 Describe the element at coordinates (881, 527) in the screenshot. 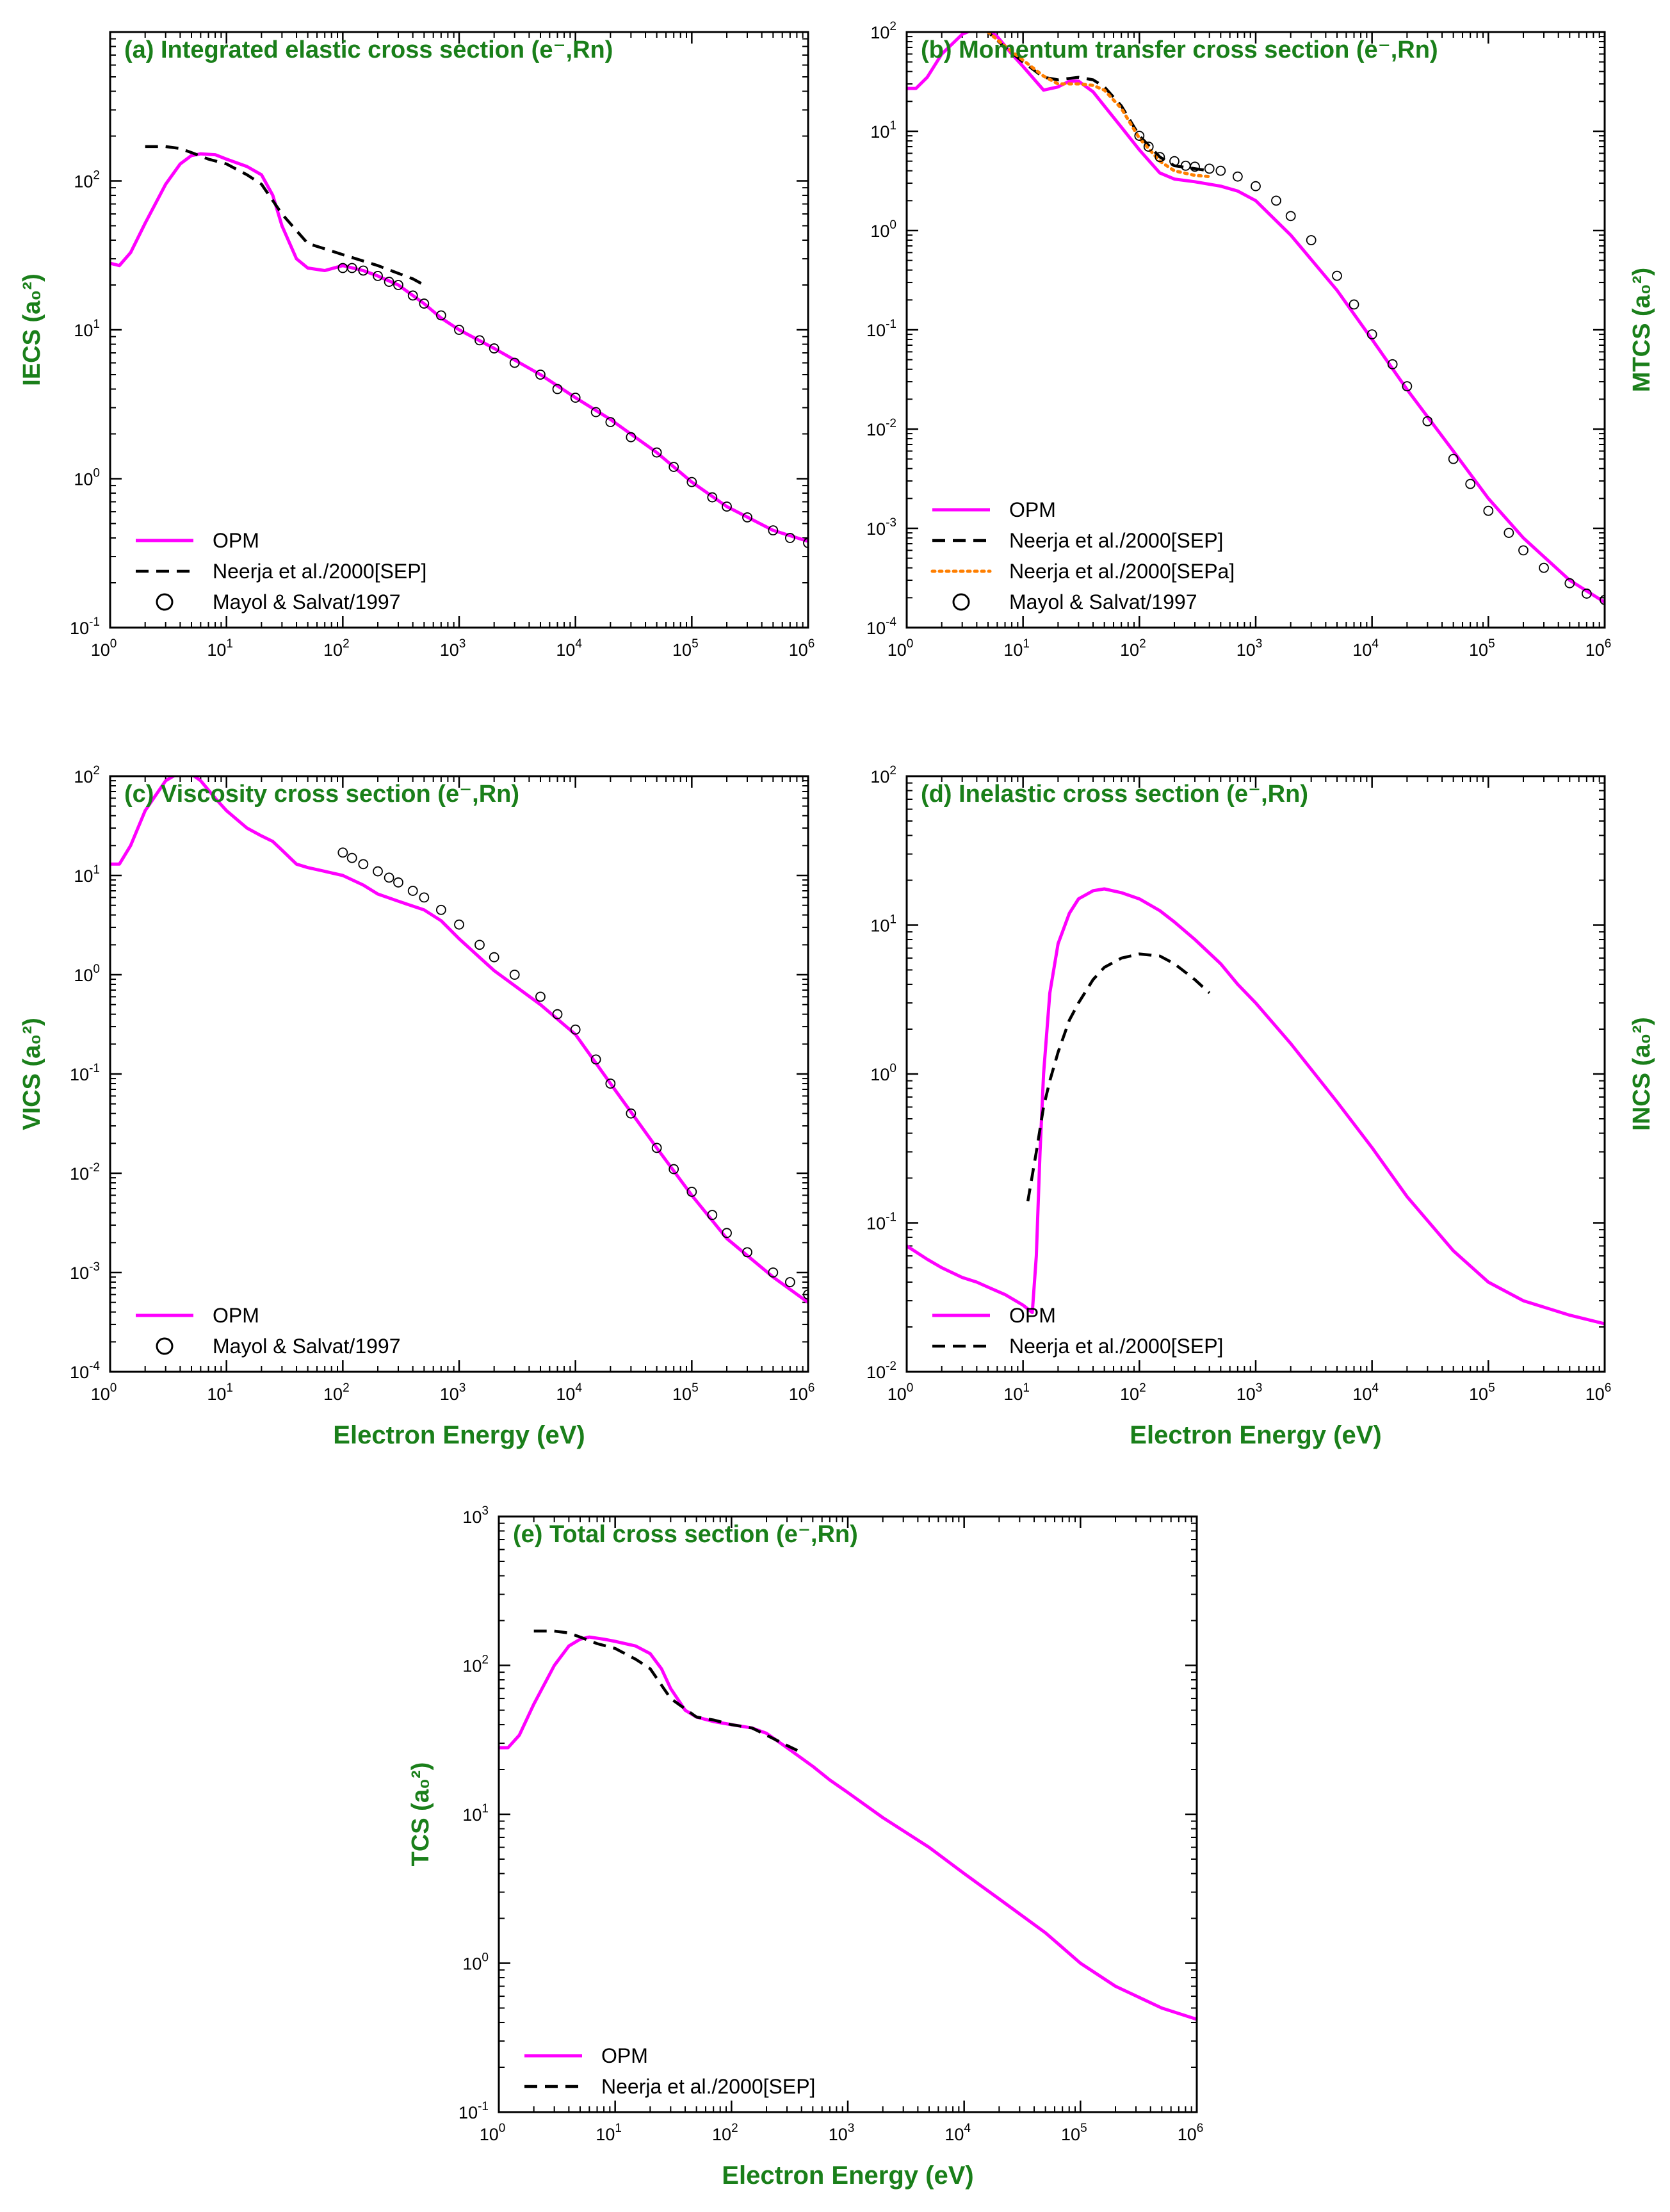

I see `y-tick-label: 10⁻³` at that location.